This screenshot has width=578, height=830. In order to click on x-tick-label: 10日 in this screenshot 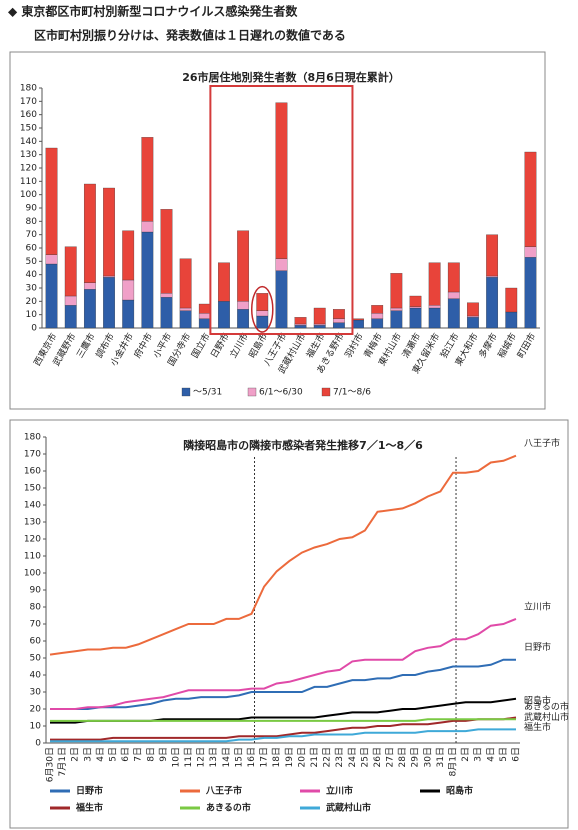, I will do `click(175, 757)`.